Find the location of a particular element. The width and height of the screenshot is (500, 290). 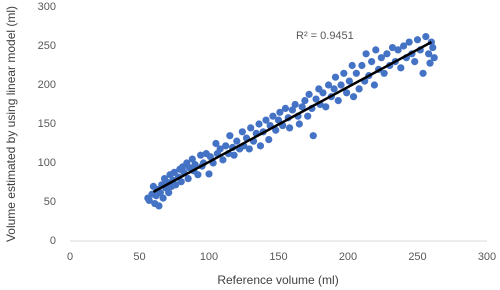

y-tick-label: 100 is located at coordinates (47, 163).